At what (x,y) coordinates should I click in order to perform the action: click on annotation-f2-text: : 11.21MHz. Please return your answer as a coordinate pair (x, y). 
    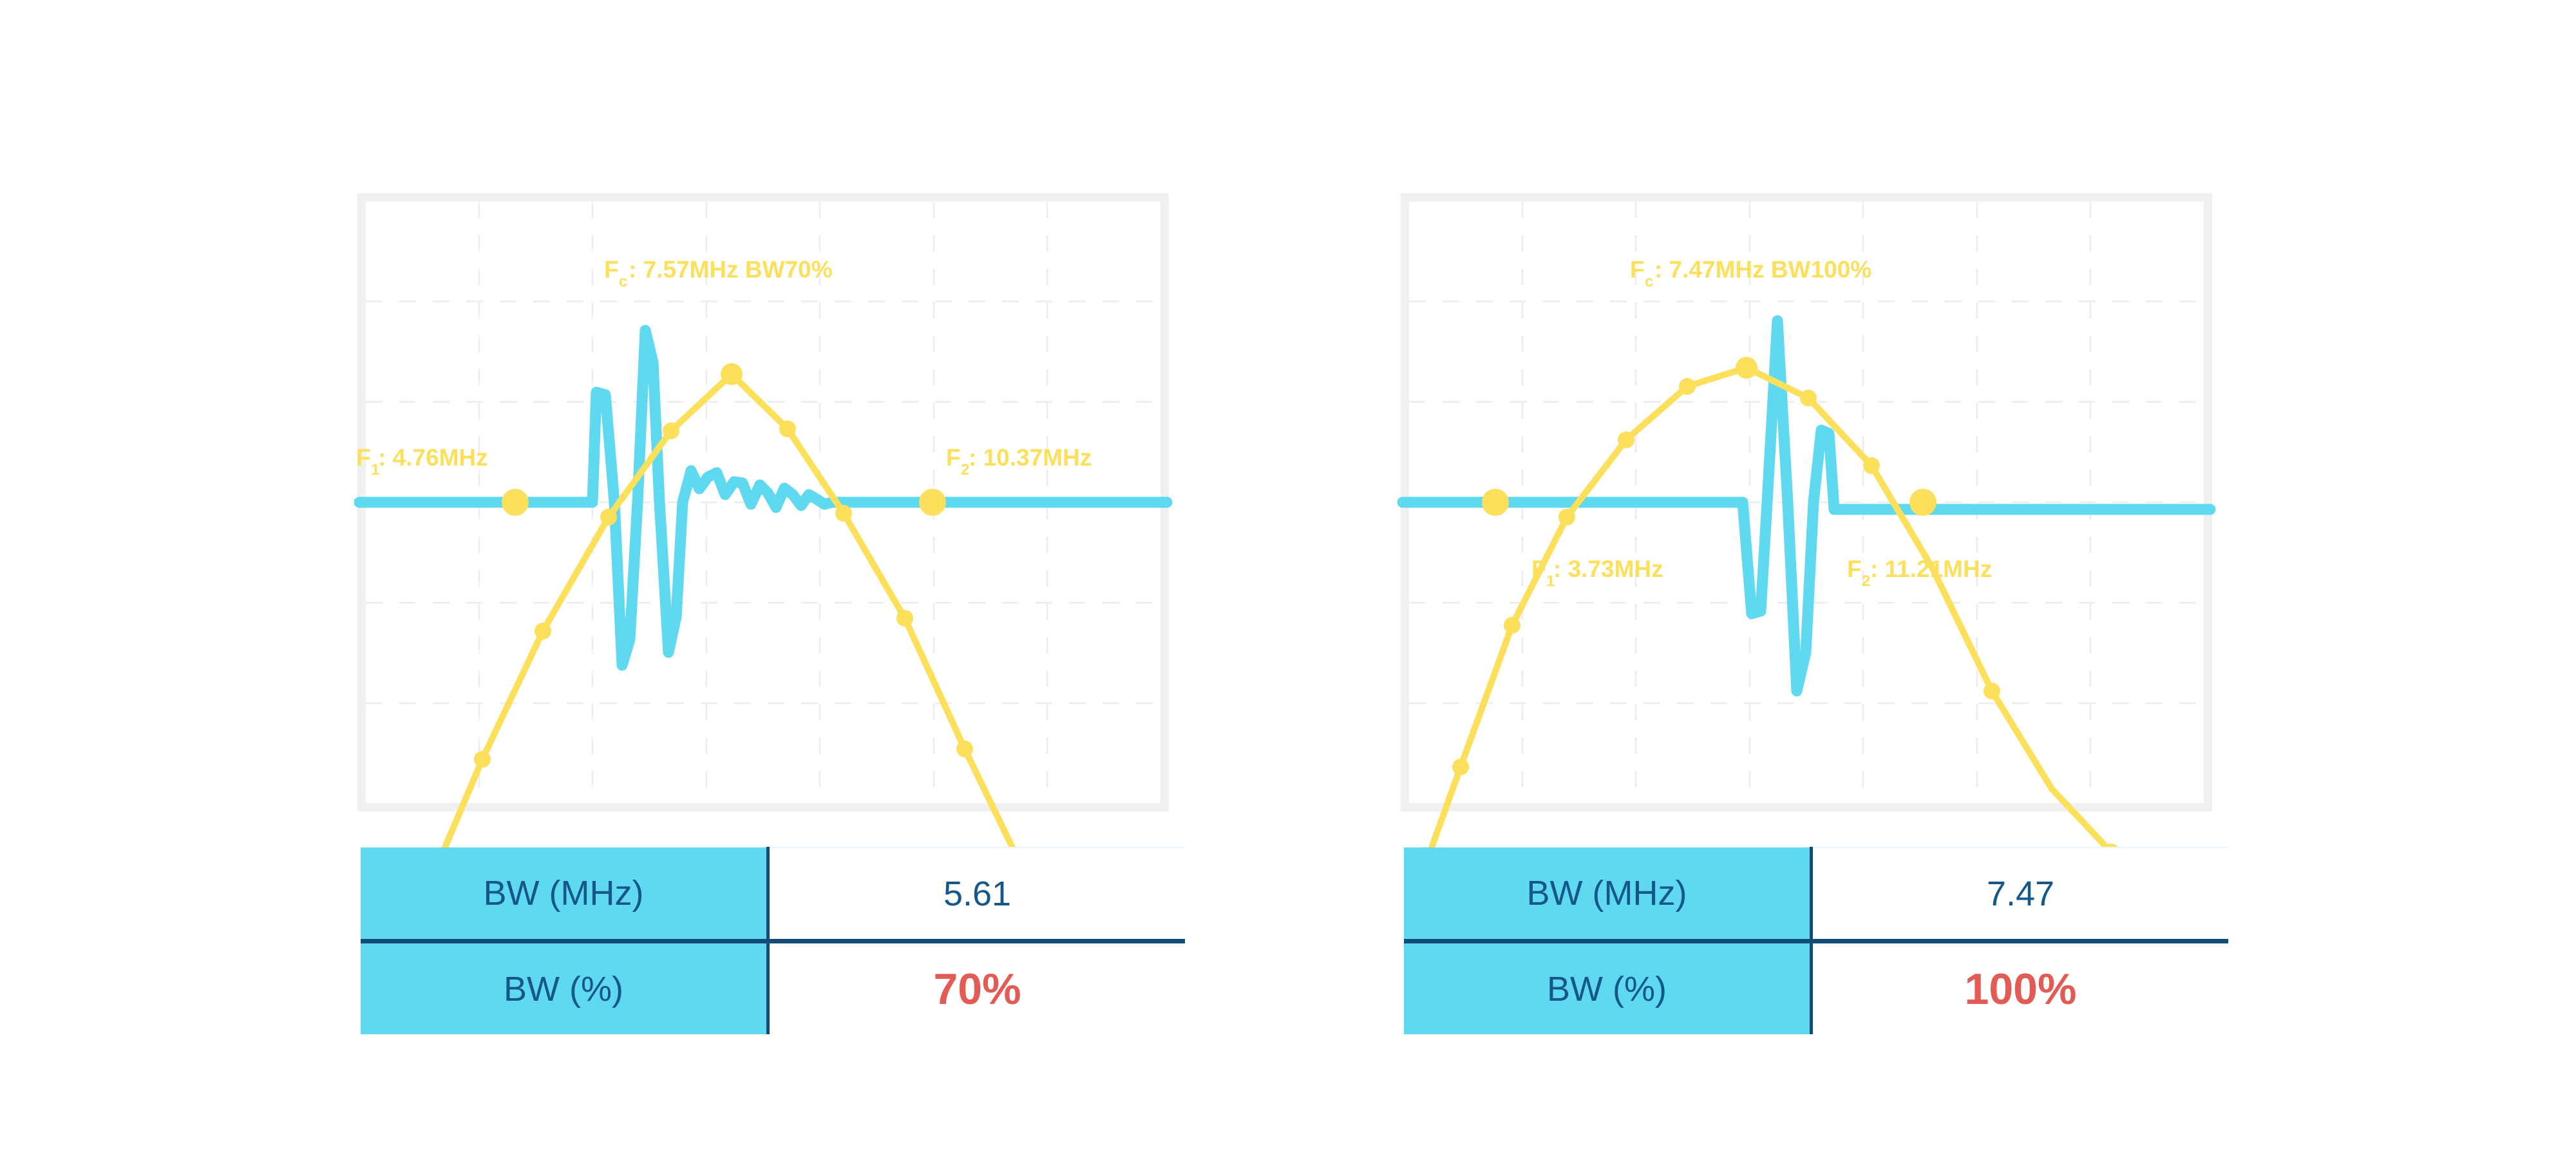
    Looking at the image, I should click on (1931, 569).